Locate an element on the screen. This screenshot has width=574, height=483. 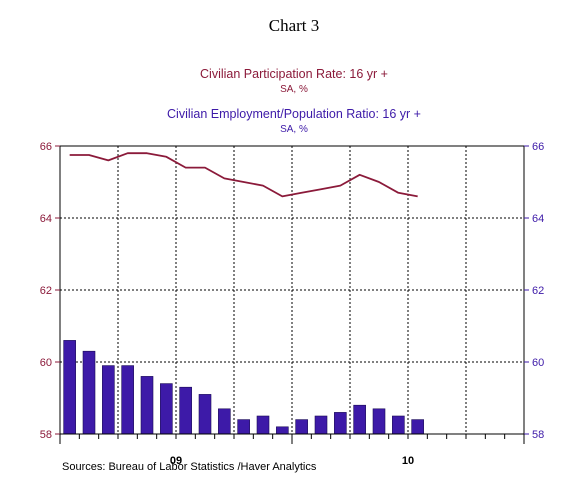
left-tick-label-66: 66 is located at coordinates (46, 147).